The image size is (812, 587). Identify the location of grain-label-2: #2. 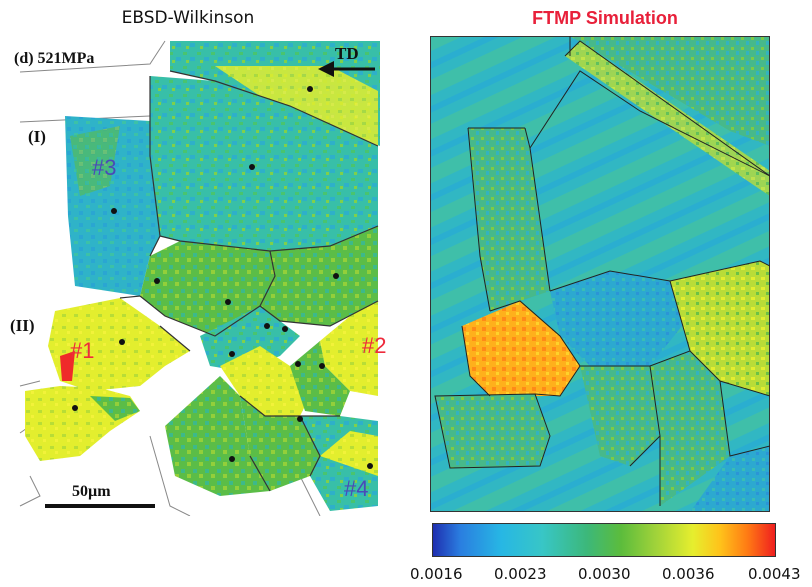
(374, 345).